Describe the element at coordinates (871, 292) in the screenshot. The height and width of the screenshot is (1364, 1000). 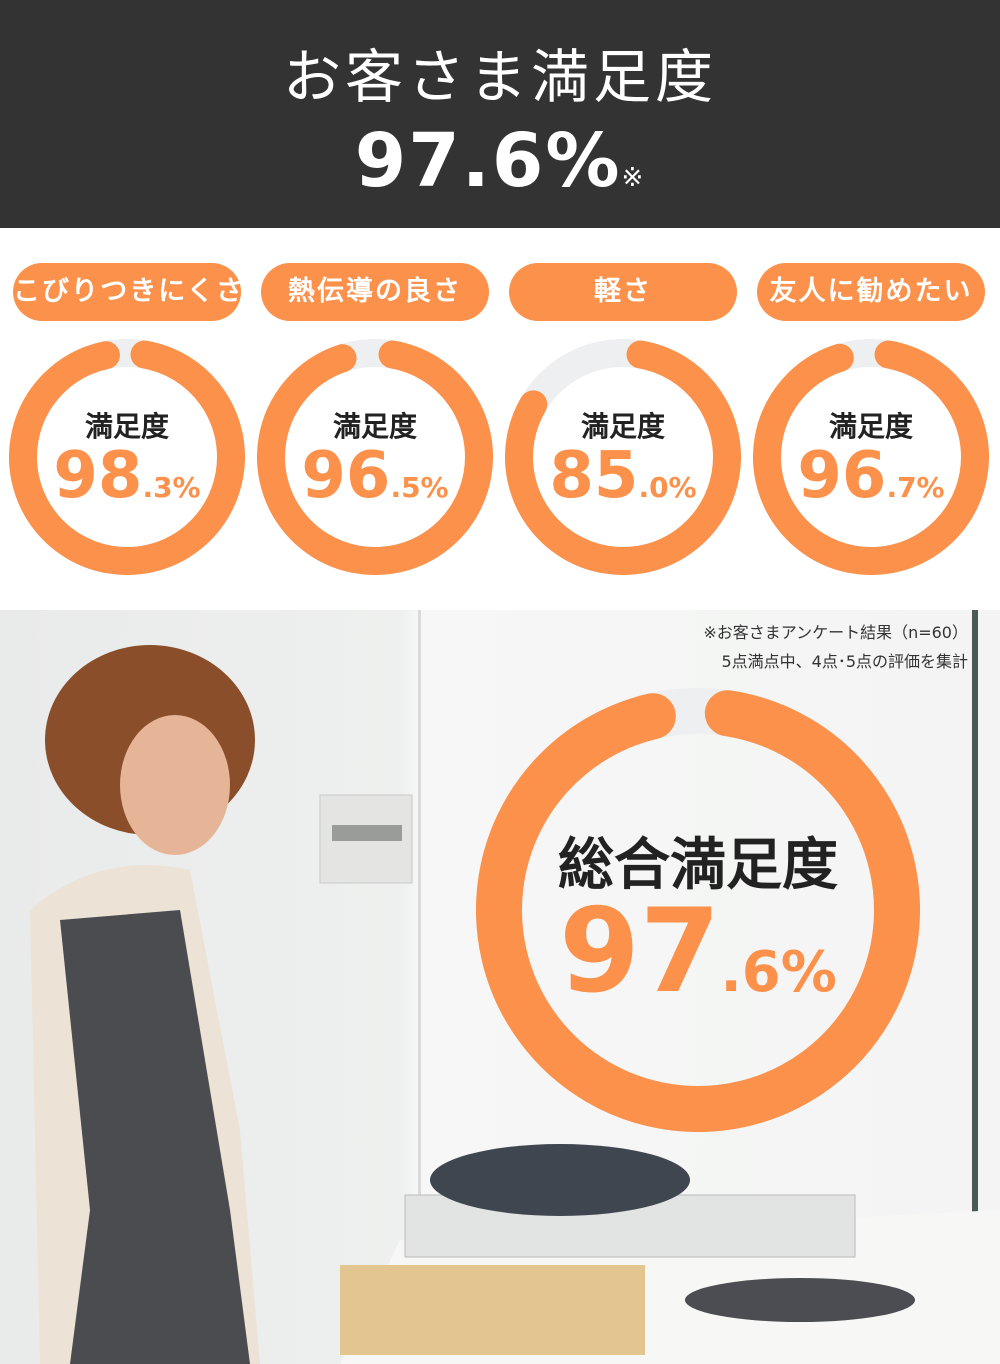
I see `category-label: 友人に勧めたい` at that location.